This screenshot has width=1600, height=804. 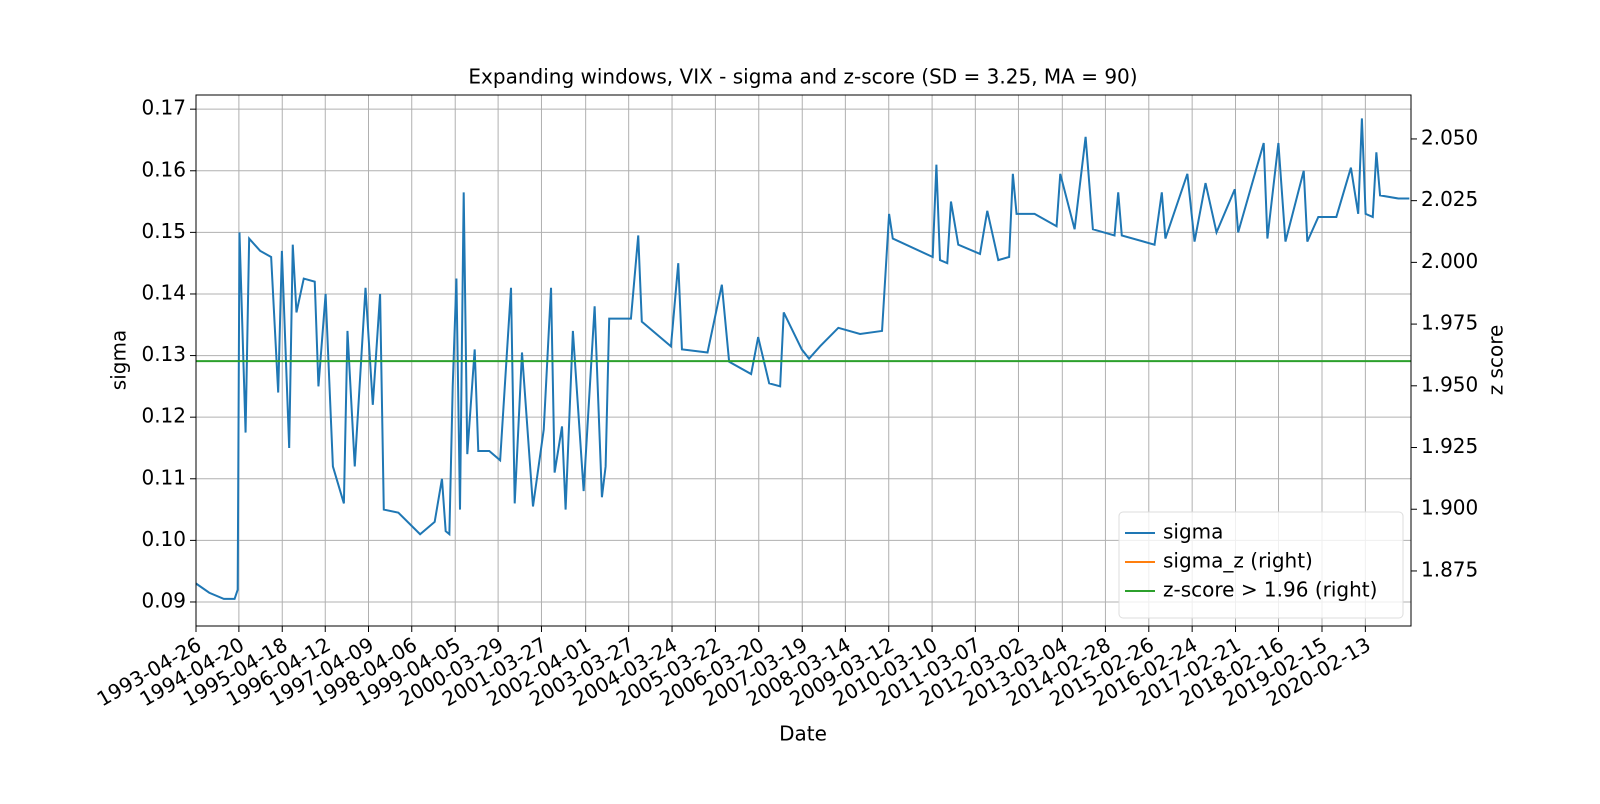 What do you see at coordinates (1449, 446) in the screenshot?
I see `y2-tick-label: 1.925` at bounding box center [1449, 446].